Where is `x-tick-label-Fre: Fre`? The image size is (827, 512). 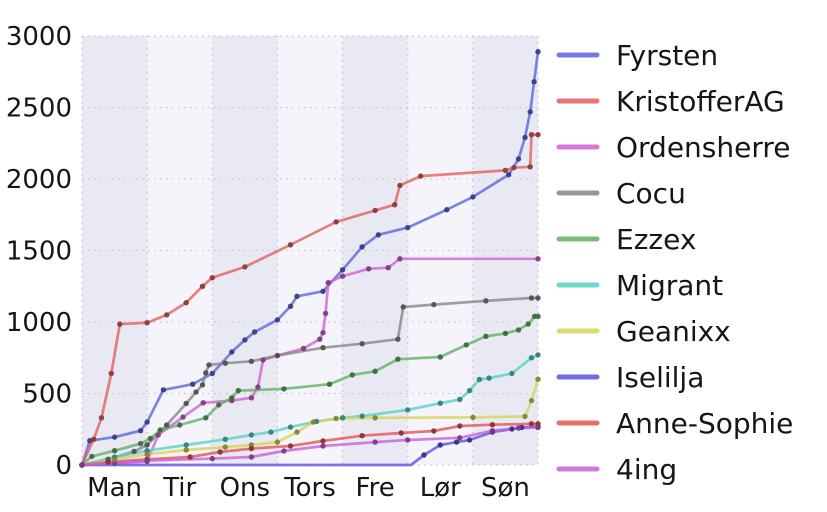 x-tick-label-Fre: Fre is located at coordinates (375, 488).